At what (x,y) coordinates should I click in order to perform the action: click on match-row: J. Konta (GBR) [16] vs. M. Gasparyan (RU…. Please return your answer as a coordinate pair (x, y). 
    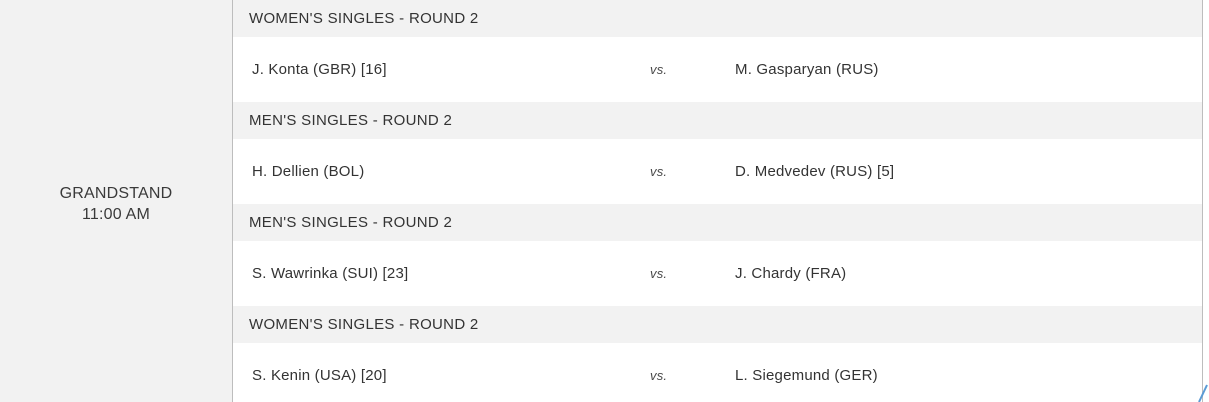
    Looking at the image, I should click on (717, 69).